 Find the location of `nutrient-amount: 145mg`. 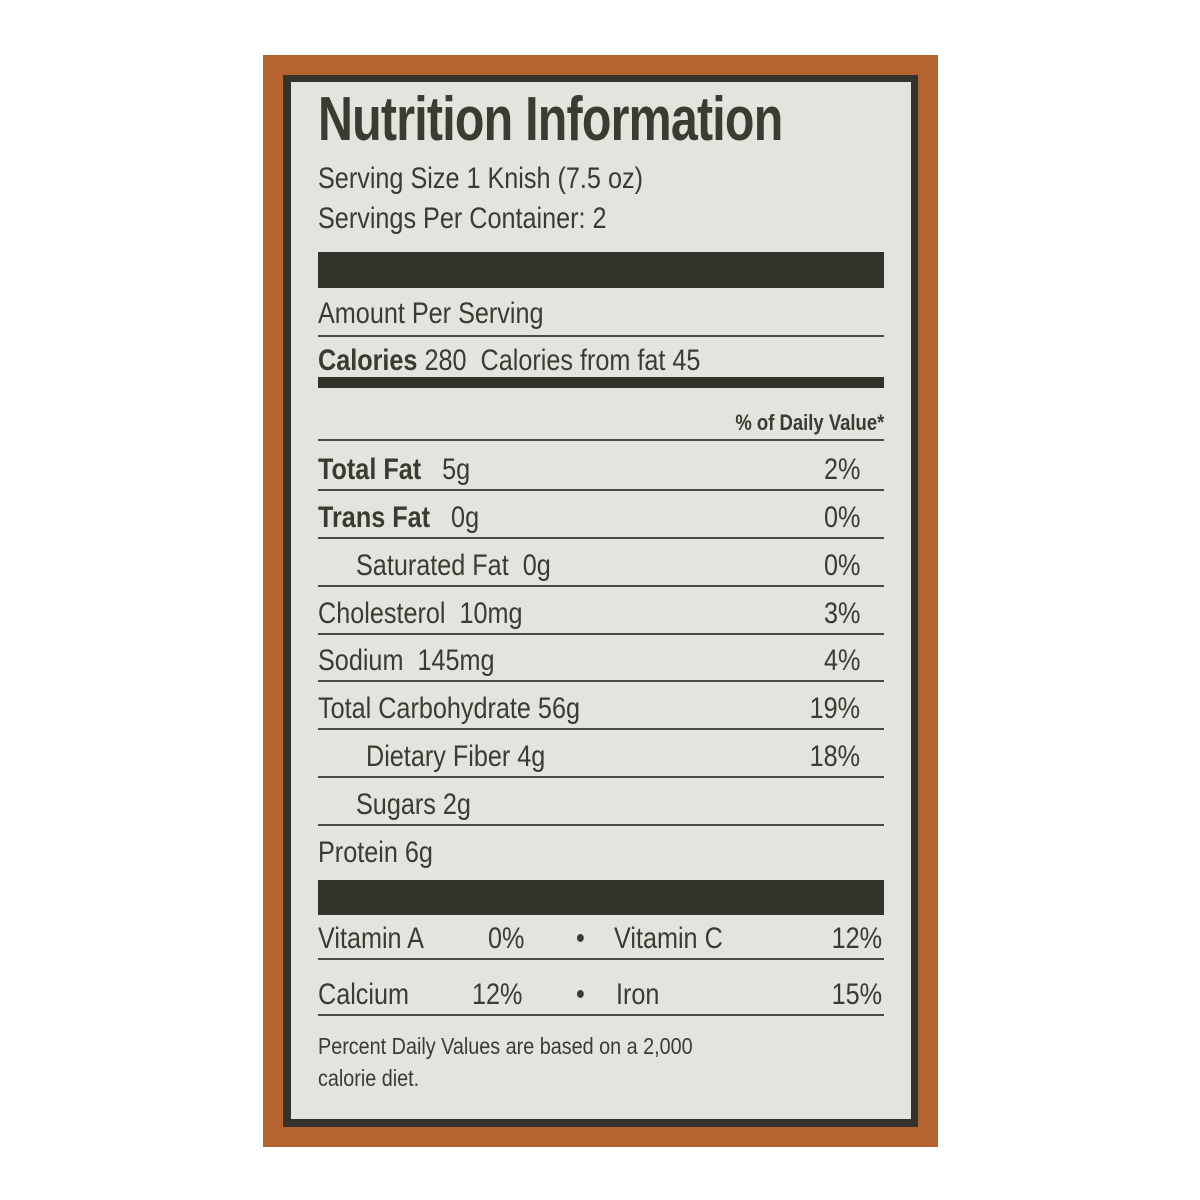

nutrient-amount: 145mg is located at coordinates (456, 660).